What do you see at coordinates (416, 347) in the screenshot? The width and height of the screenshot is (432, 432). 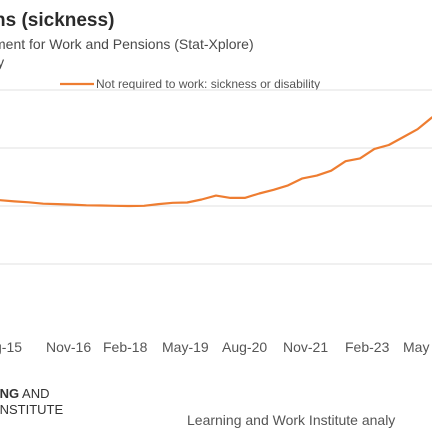 I see `x-tick-label: May` at bounding box center [416, 347].